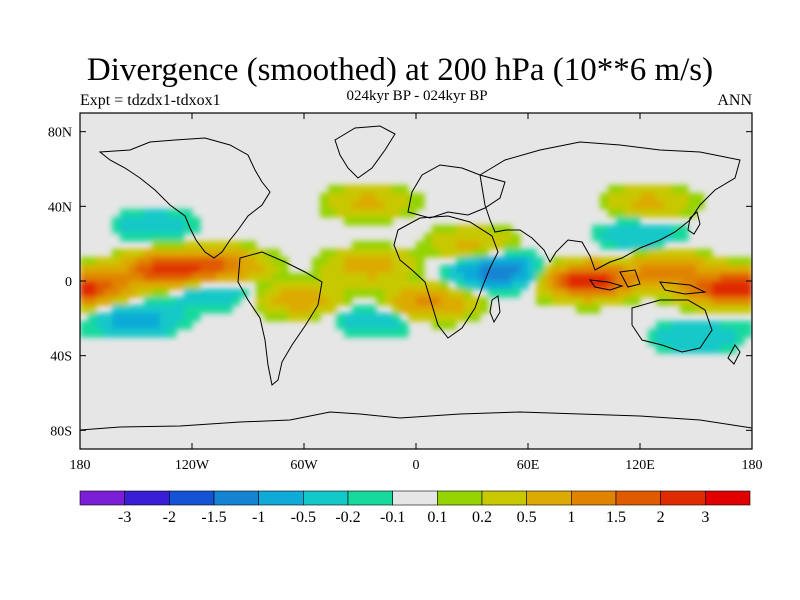  Describe the element at coordinates (616, 517) in the screenshot. I see `colorbar-label: 1.5` at that location.